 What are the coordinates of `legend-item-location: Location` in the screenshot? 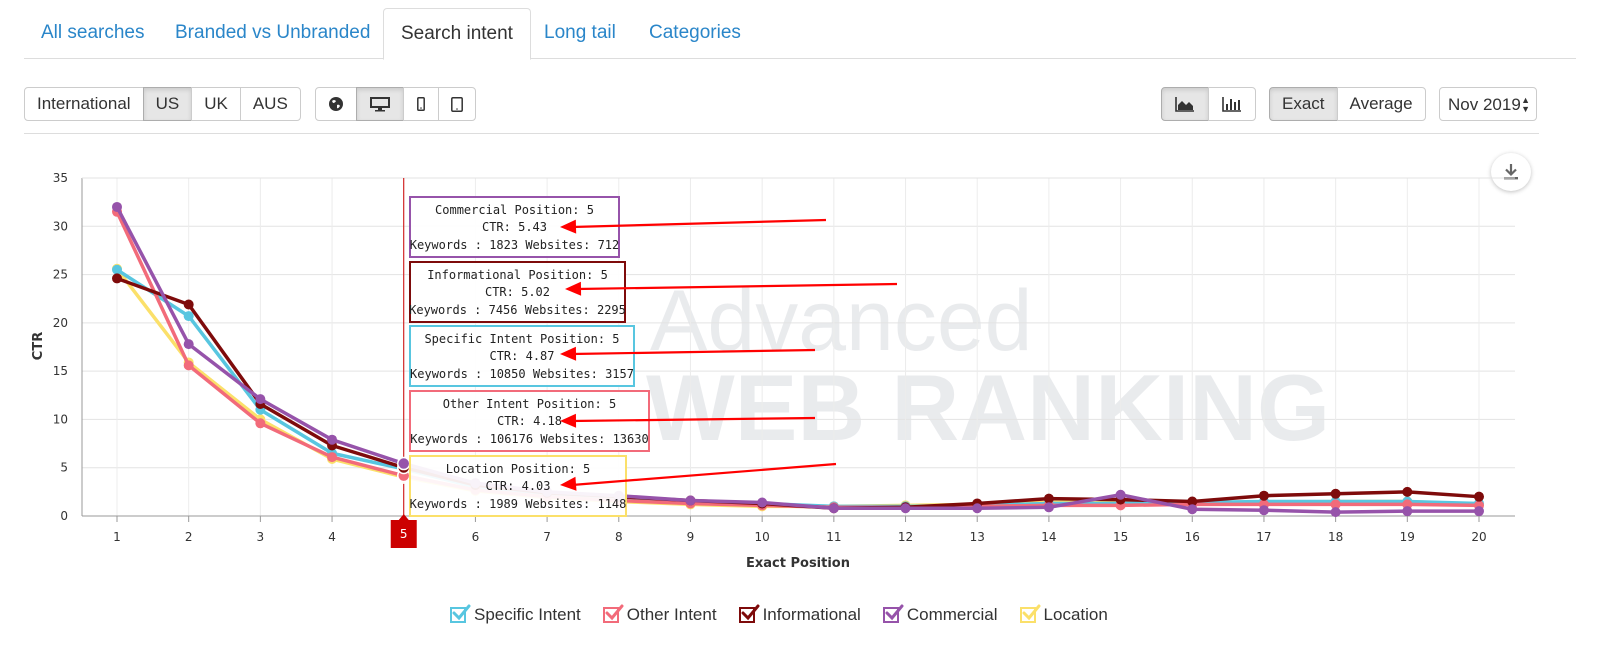 It's located at (1063, 614).